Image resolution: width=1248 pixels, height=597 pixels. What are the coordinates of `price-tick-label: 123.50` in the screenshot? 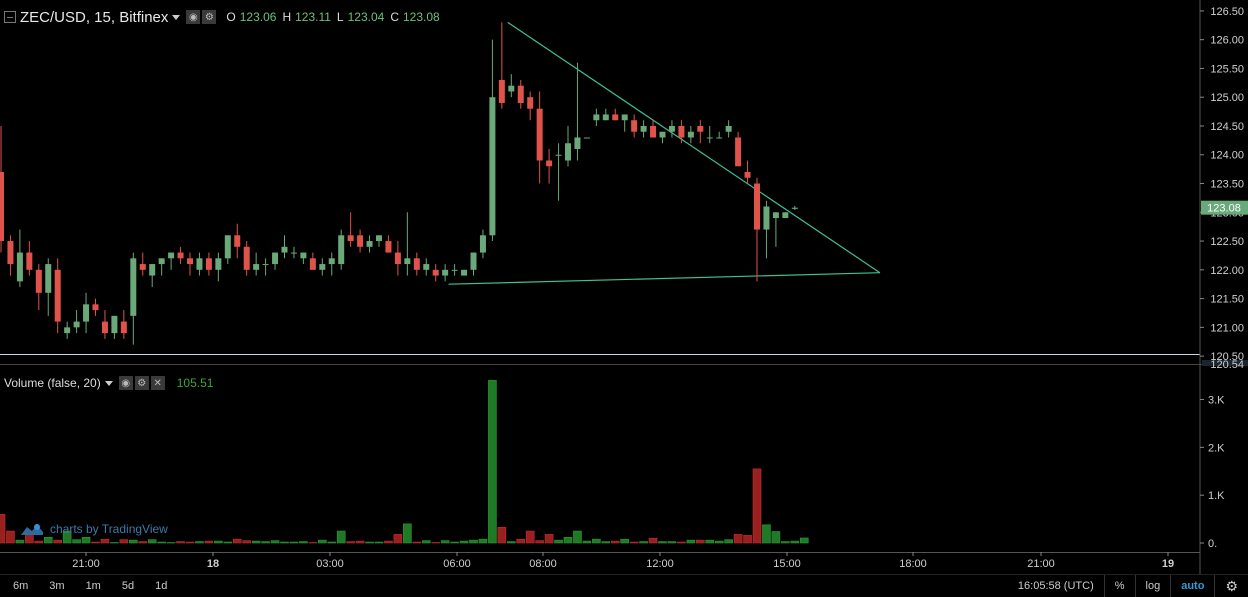 It's located at (1227, 185).